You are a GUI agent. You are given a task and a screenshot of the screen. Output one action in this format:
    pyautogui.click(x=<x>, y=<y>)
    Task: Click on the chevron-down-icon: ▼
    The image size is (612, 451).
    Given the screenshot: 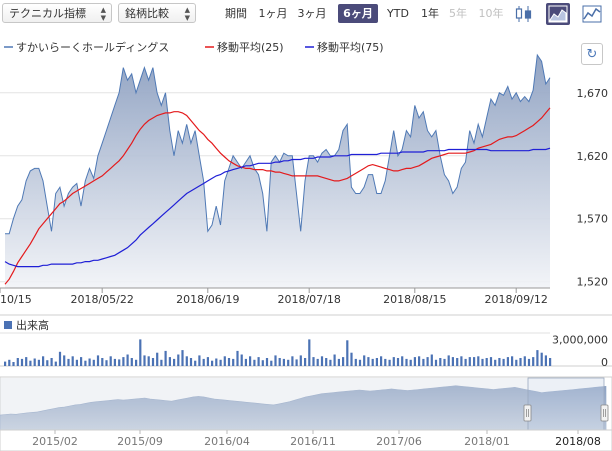 What is the action you would take?
    pyautogui.click(x=103, y=18)
    